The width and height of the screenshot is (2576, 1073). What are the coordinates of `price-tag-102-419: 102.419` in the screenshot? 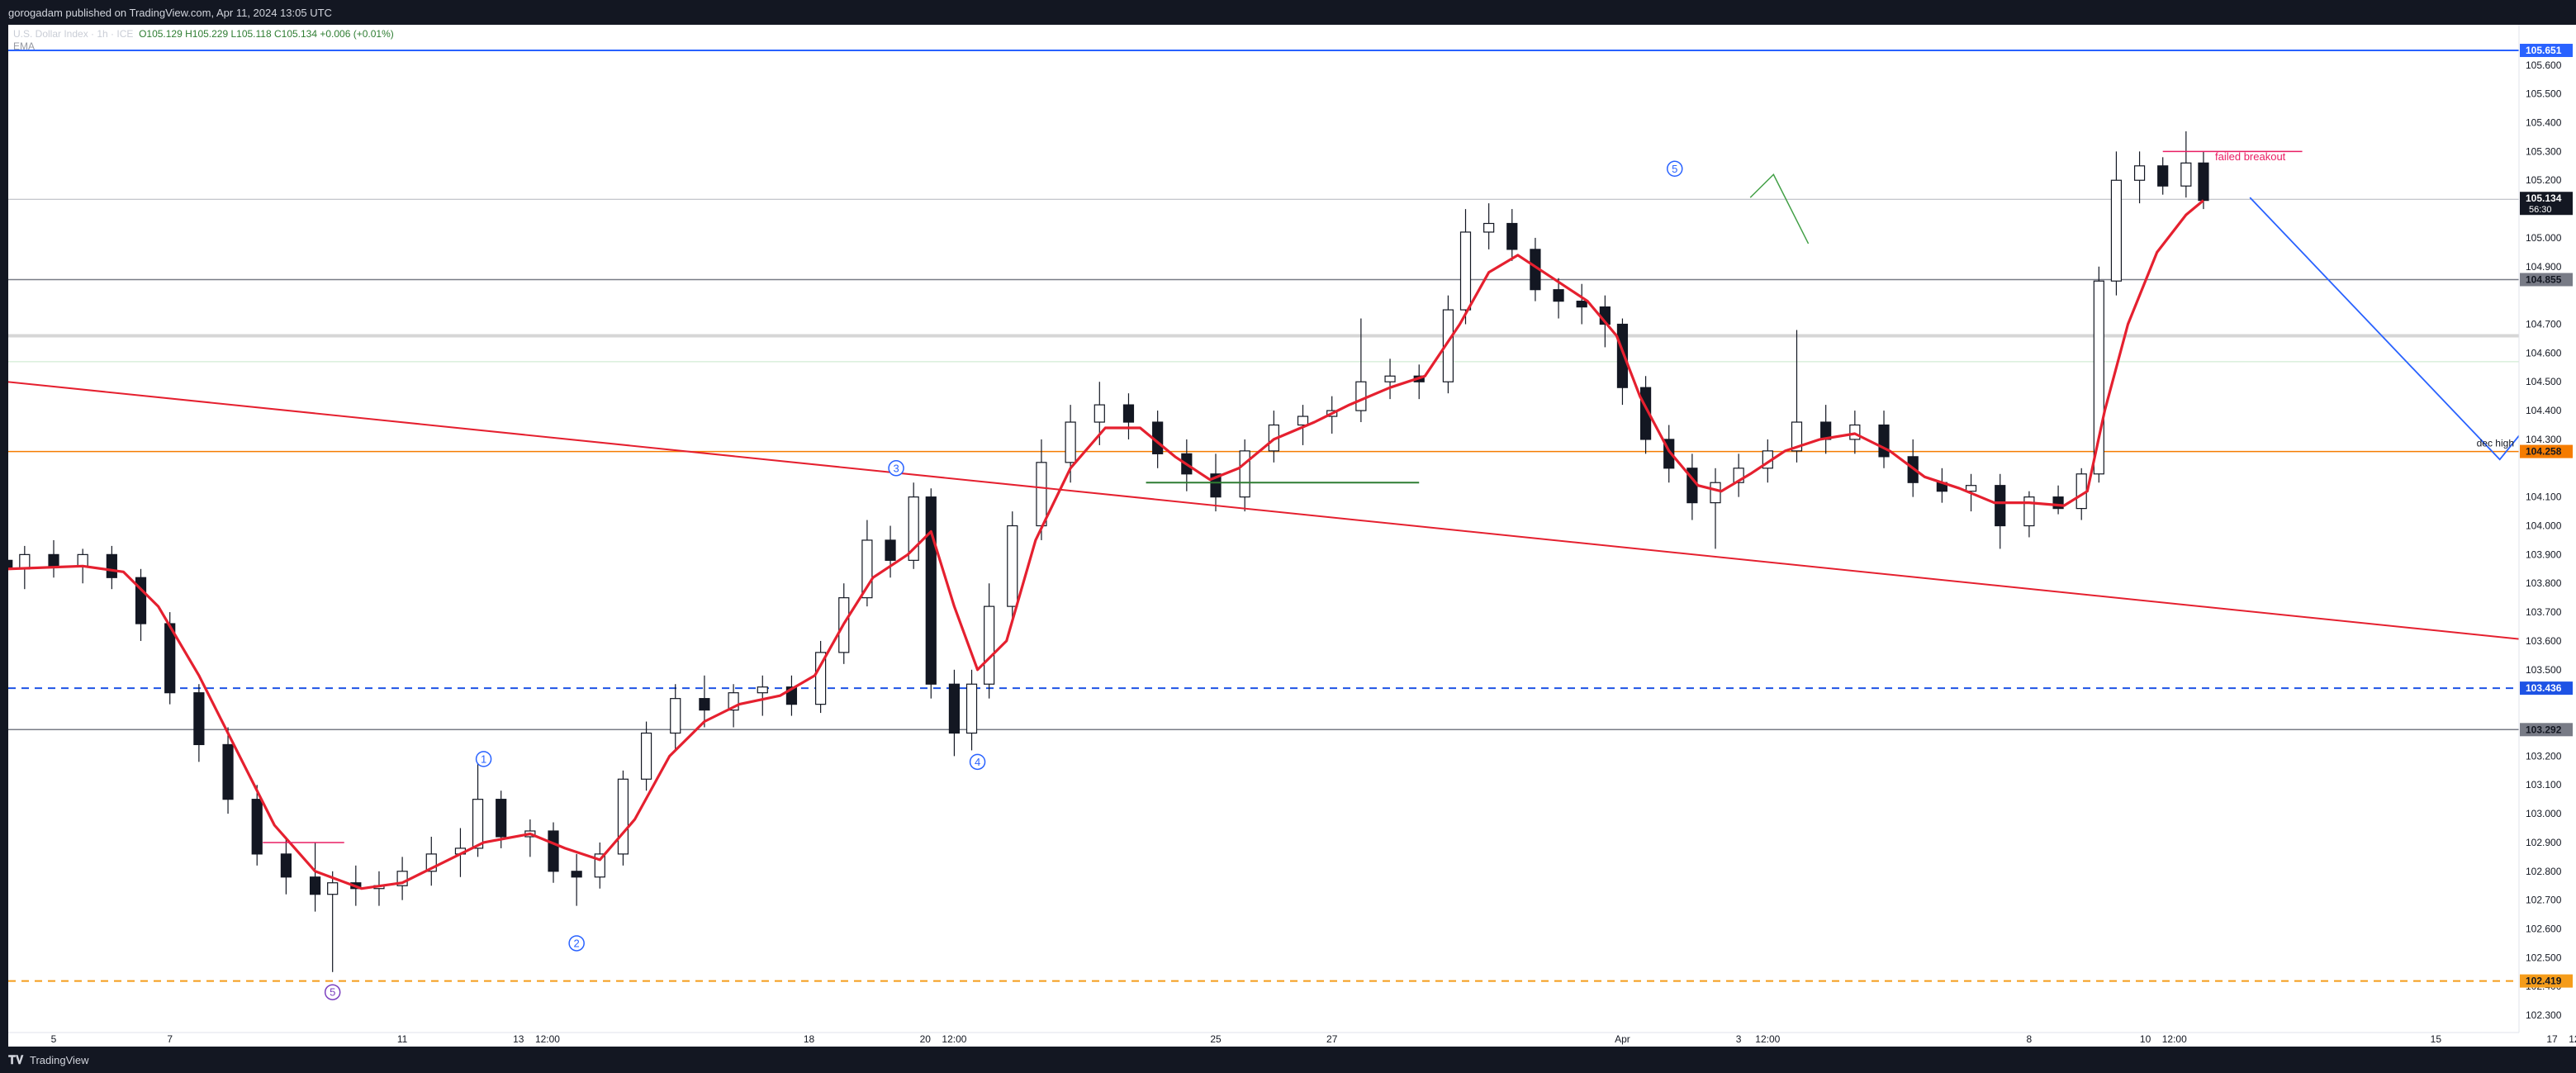 It's located at (2547, 981).